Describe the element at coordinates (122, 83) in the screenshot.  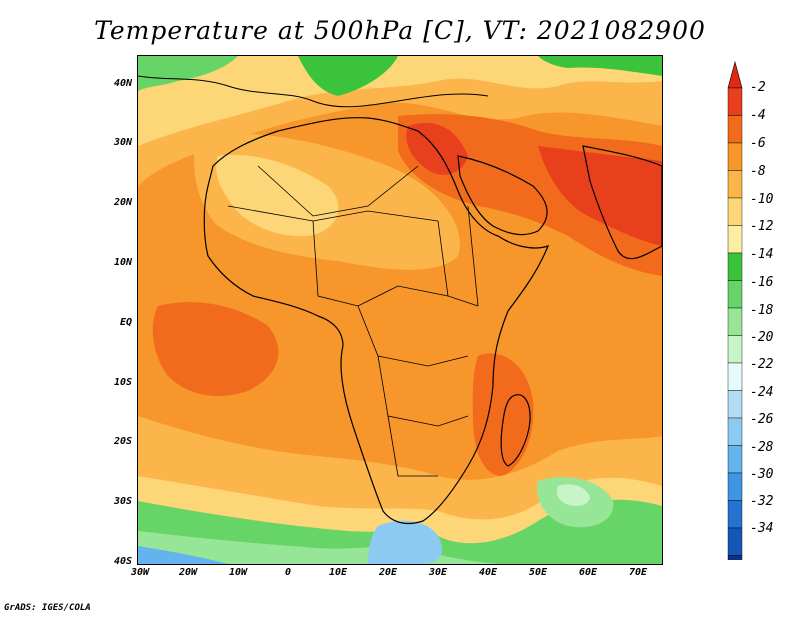
I see `lat-label: 40N` at that location.